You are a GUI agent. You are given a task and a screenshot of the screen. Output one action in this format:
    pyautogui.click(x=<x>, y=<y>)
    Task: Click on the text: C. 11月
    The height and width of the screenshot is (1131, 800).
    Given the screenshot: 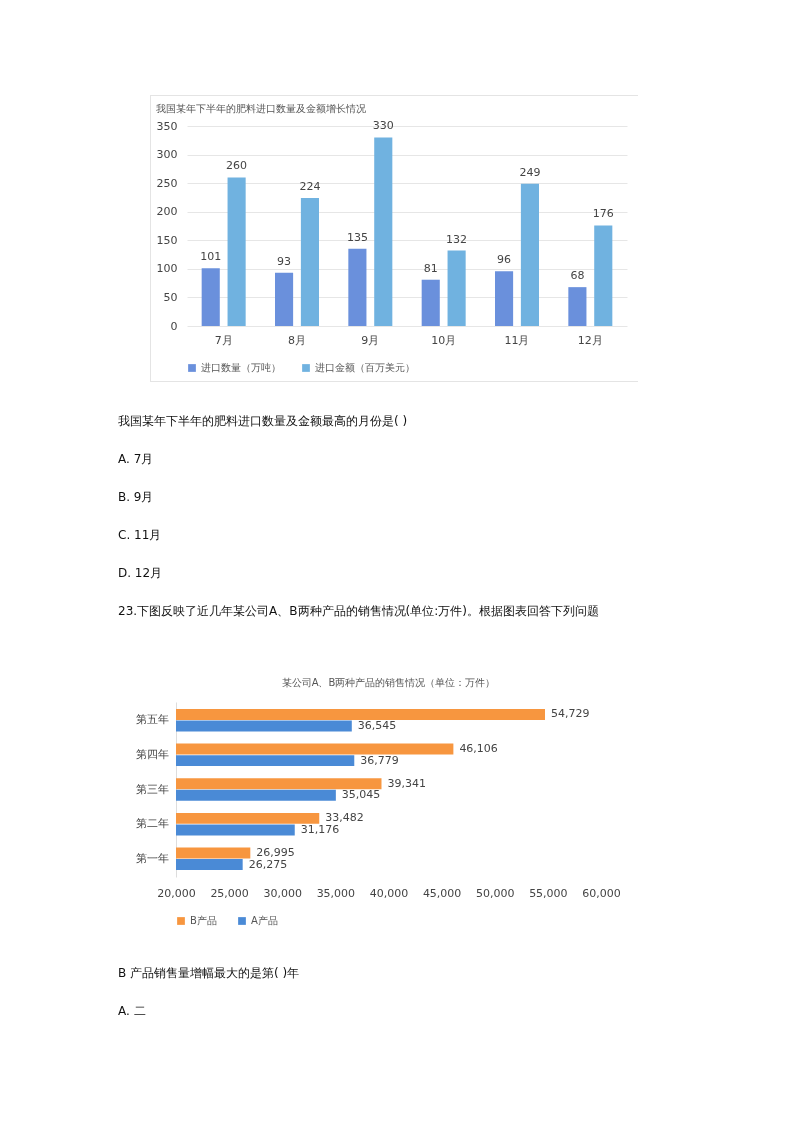 What is the action you would take?
    pyautogui.click(x=140, y=535)
    